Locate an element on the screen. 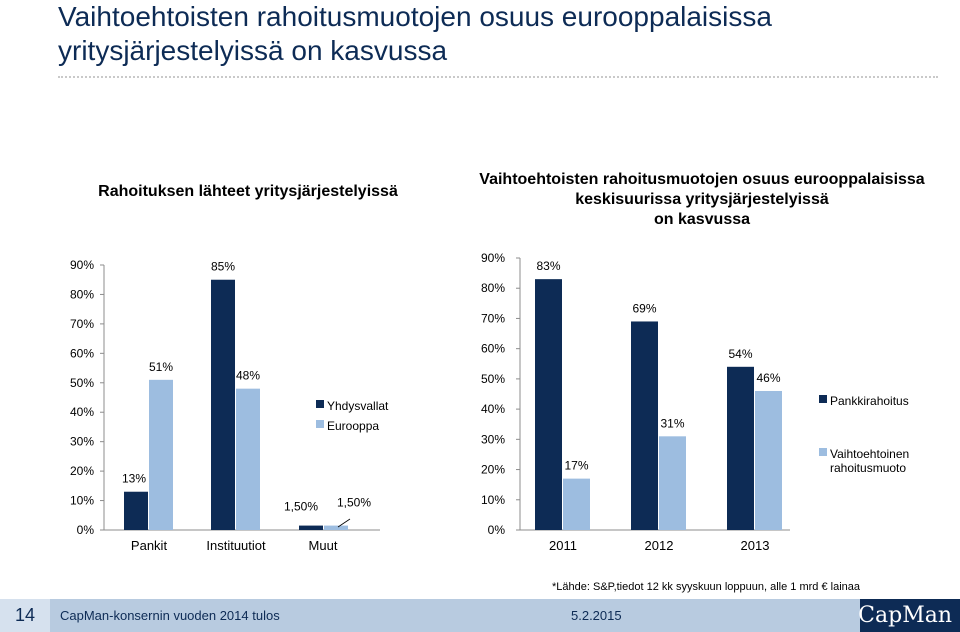 This screenshot has width=960, height=632. legend-label: Pankkirahoitus is located at coordinates (869, 401).